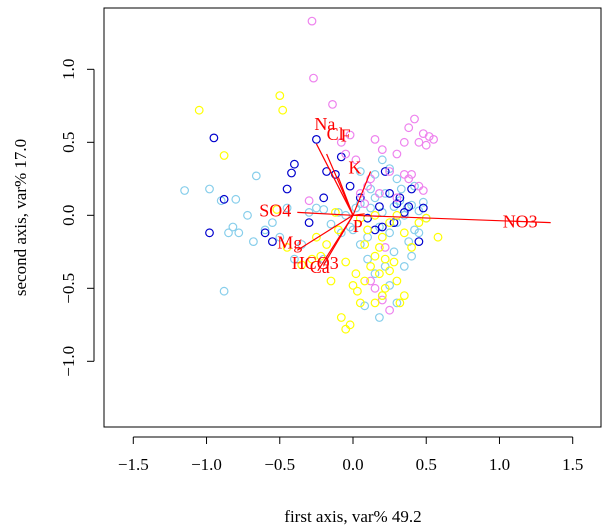  I want to click on x-axis-title: first axis, var% 49.2, so click(352, 516).